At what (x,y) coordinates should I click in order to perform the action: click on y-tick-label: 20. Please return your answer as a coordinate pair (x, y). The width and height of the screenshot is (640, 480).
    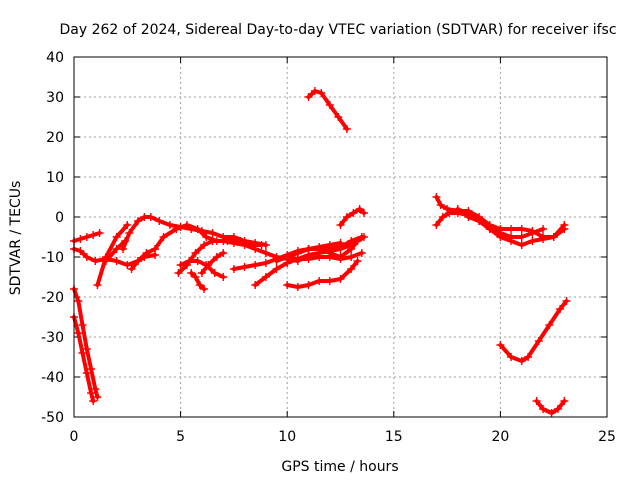
    Looking at the image, I should click on (55, 138).